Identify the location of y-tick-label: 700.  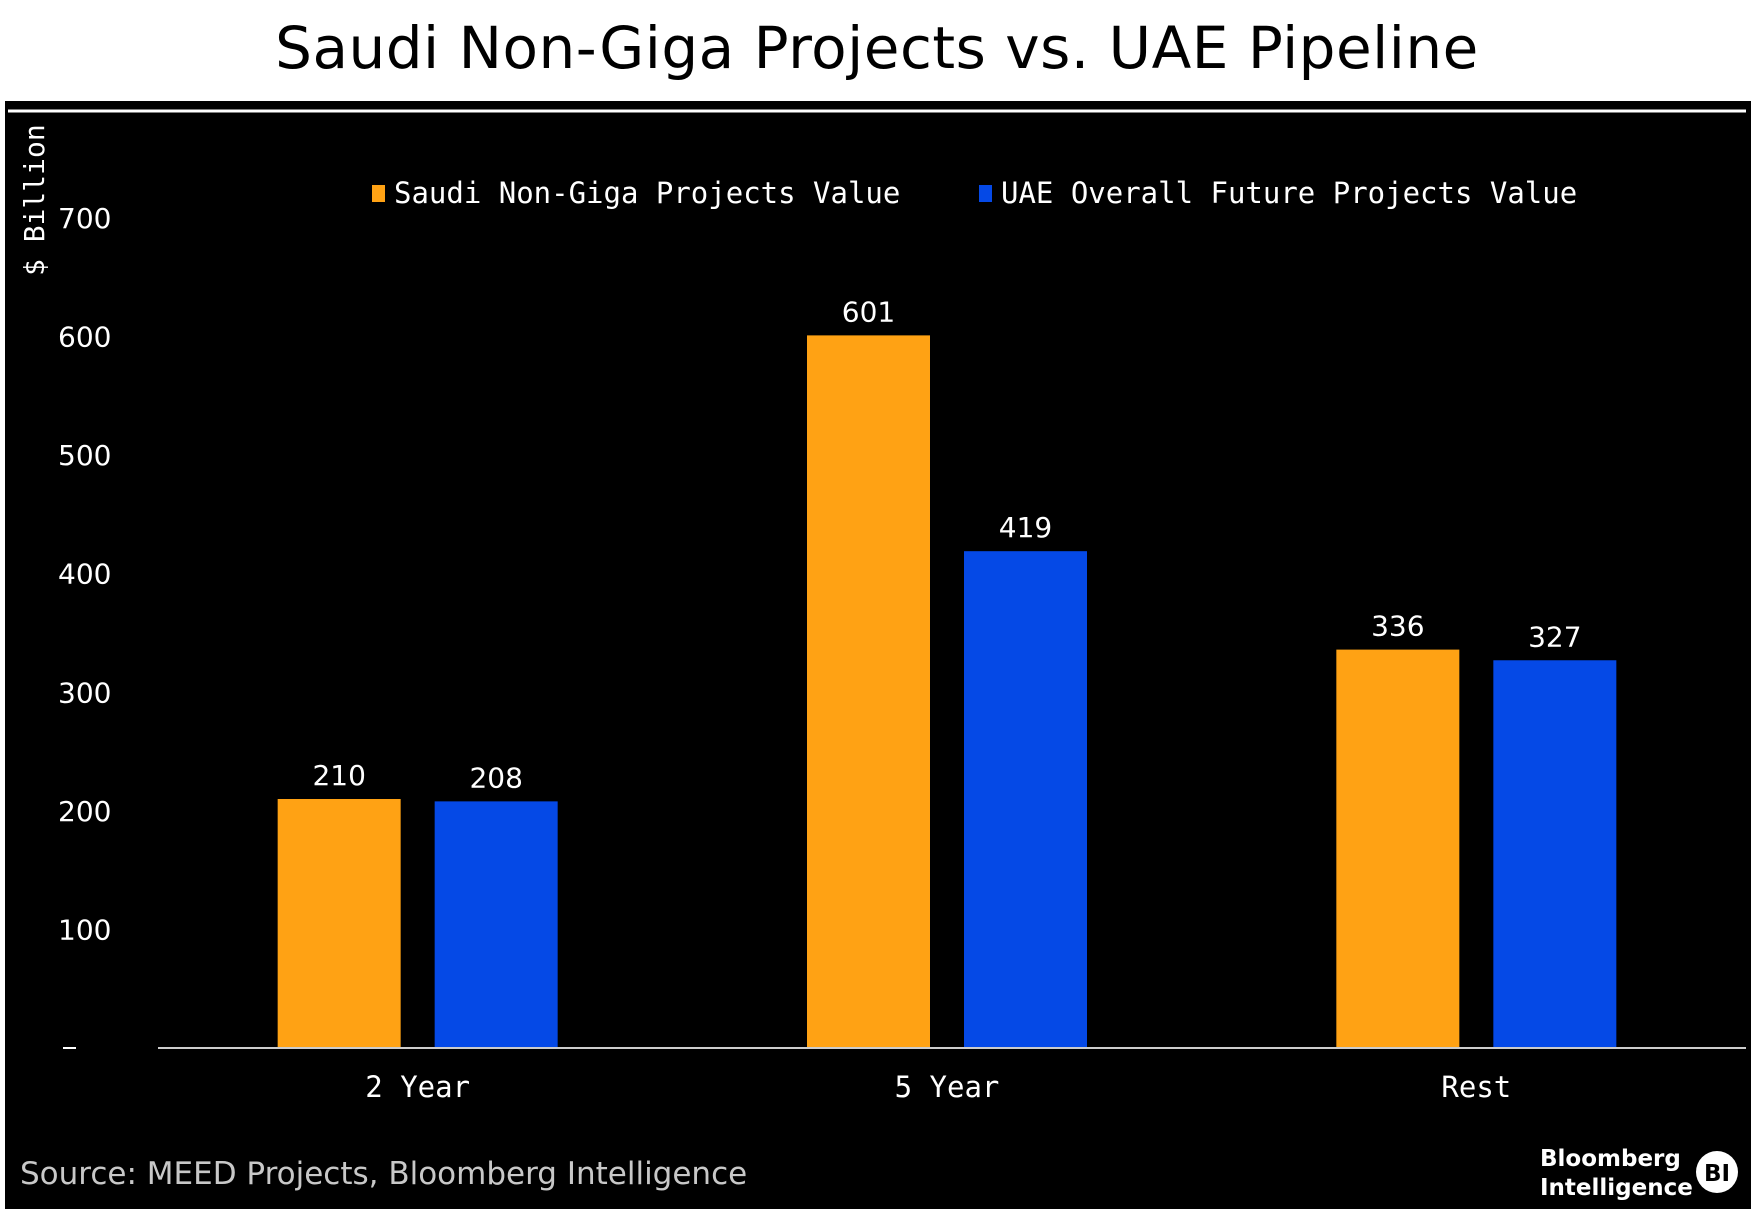
(84, 218).